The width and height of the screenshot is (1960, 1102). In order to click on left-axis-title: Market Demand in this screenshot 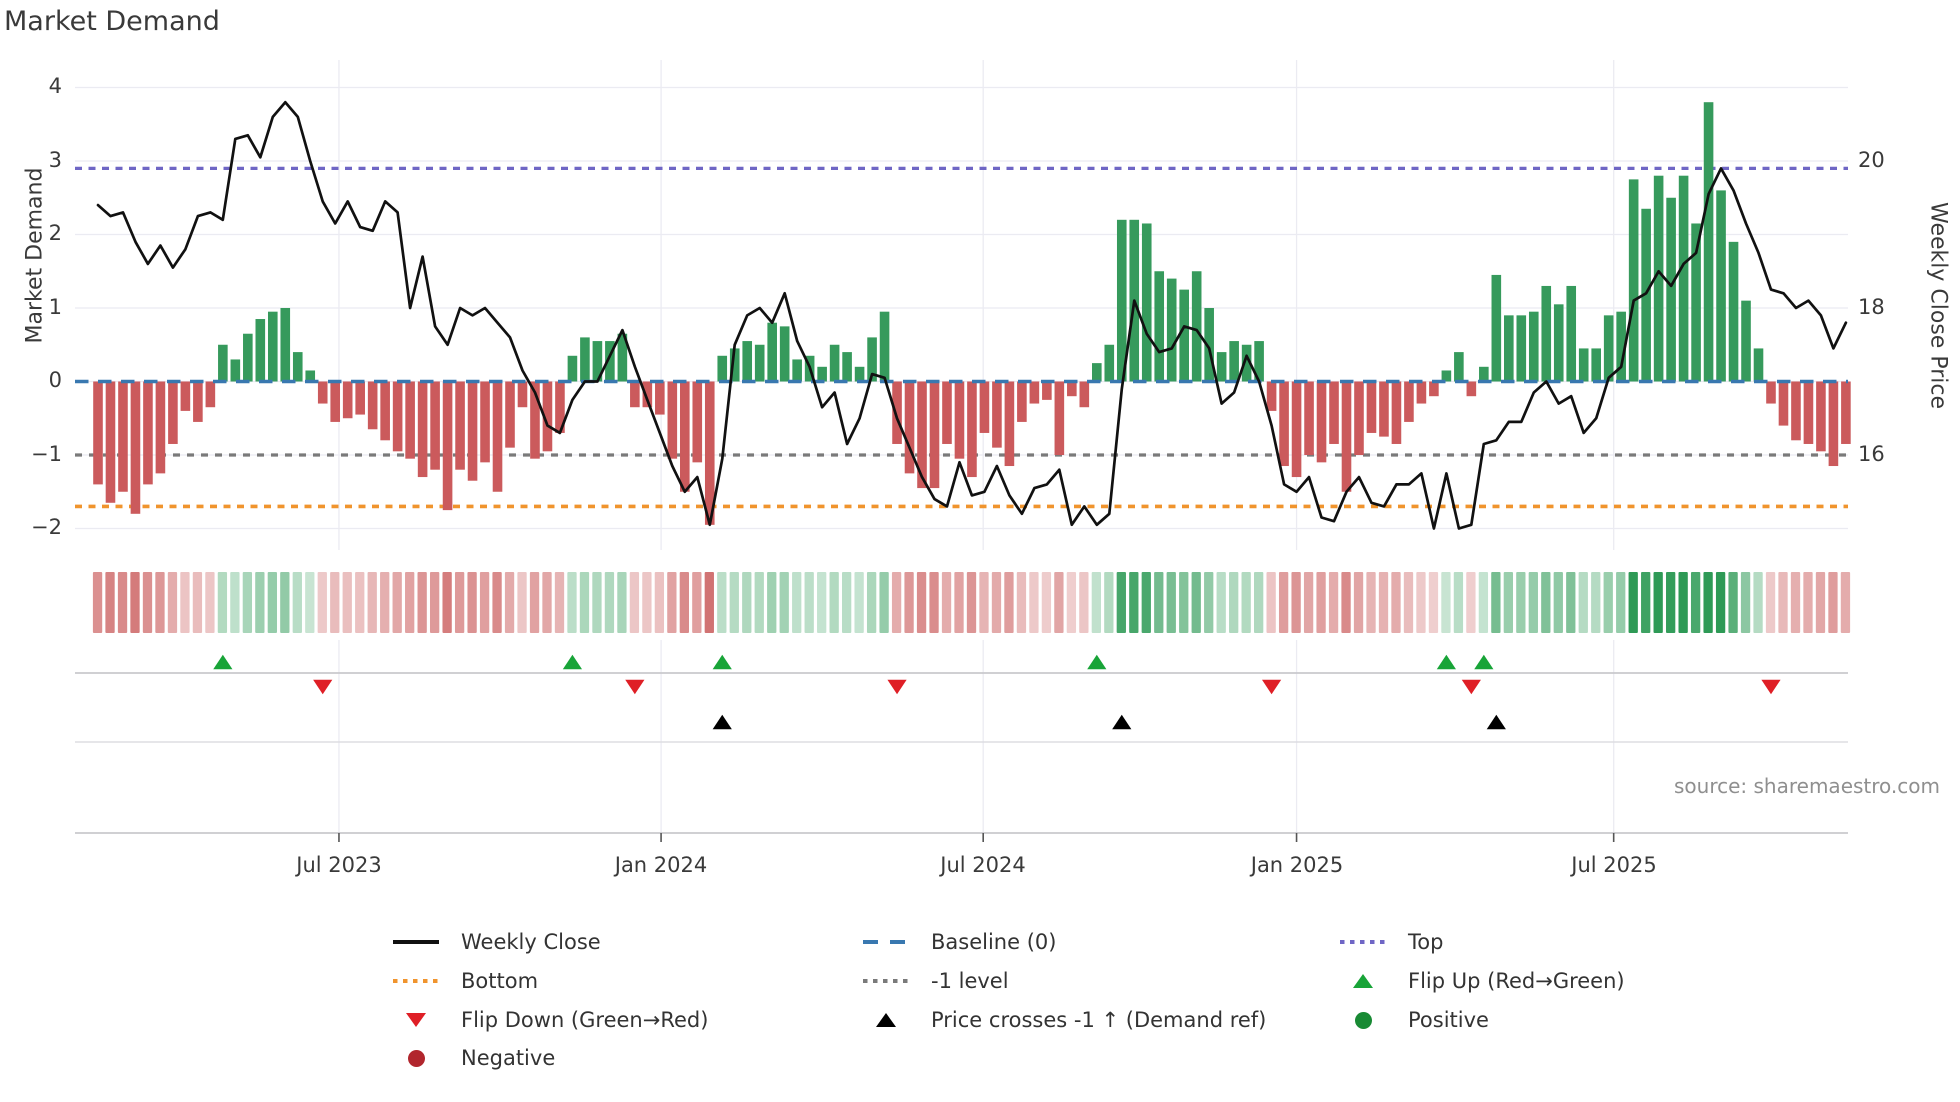, I will do `click(35, 255)`.